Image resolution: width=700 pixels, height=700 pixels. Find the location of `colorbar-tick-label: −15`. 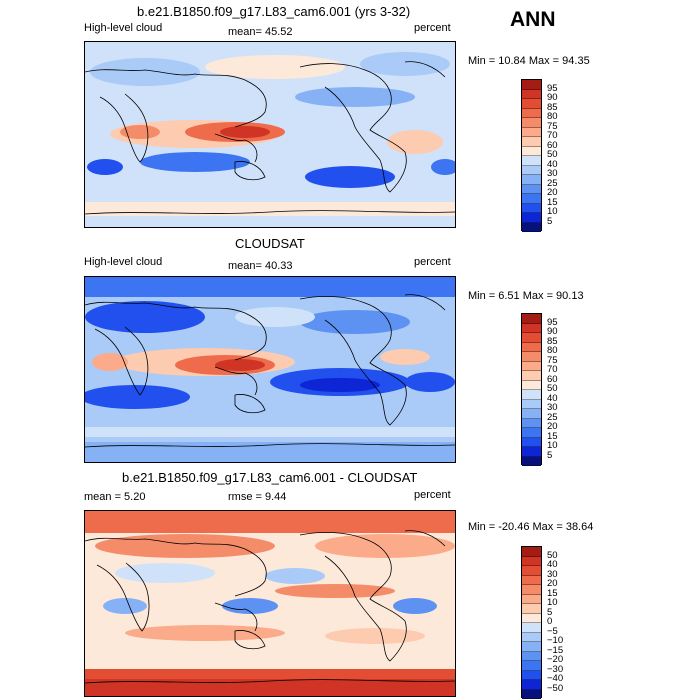

colorbar-tick-label: −15 is located at coordinates (555, 650).